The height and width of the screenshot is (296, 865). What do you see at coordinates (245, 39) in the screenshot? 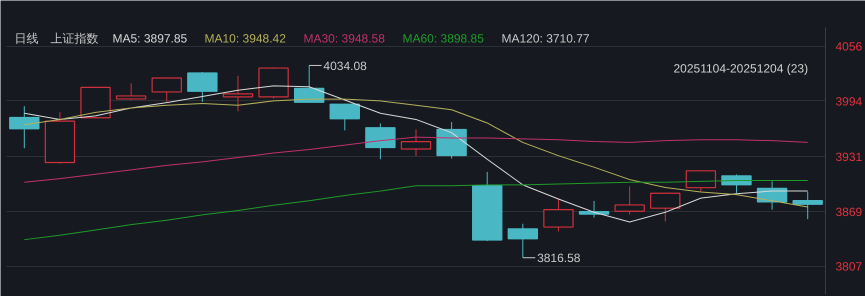
I see `text: MA10: 3948.42` at bounding box center [245, 39].